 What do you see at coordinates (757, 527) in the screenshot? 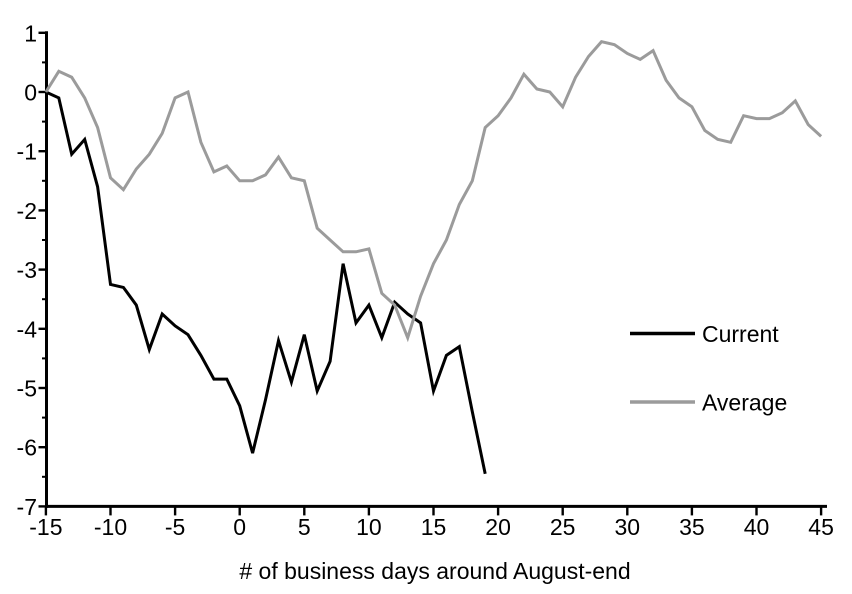
I see `x-tick-label: 40` at bounding box center [757, 527].